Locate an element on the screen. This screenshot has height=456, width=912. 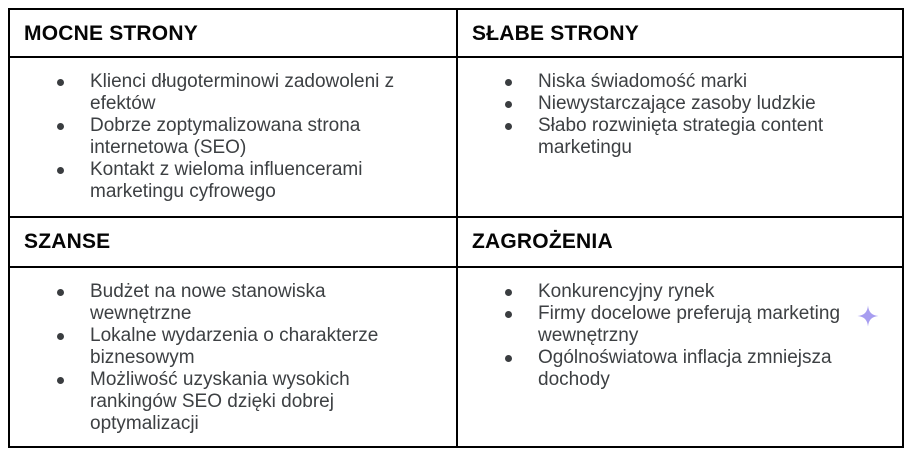
quadrant-title-threats: ZAGROŻENIA is located at coordinates (542, 241).